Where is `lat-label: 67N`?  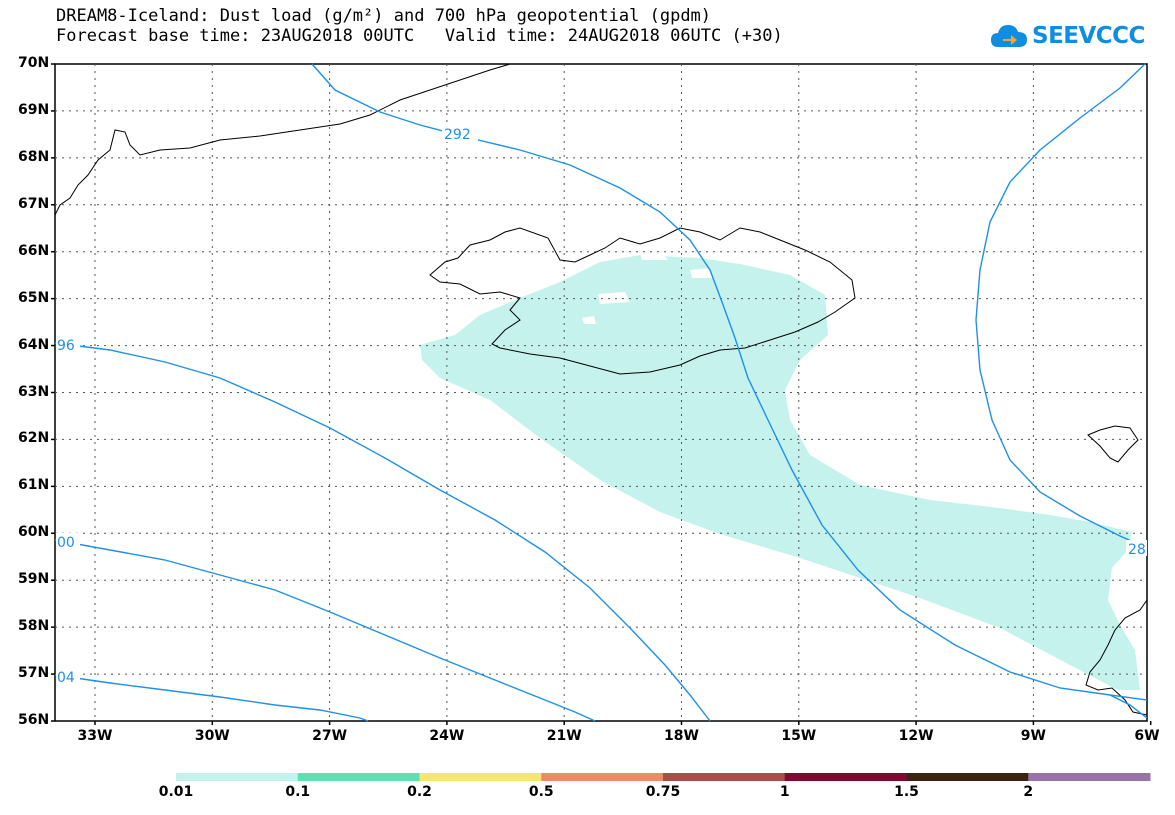 lat-label: 67N is located at coordinates (34, 203).